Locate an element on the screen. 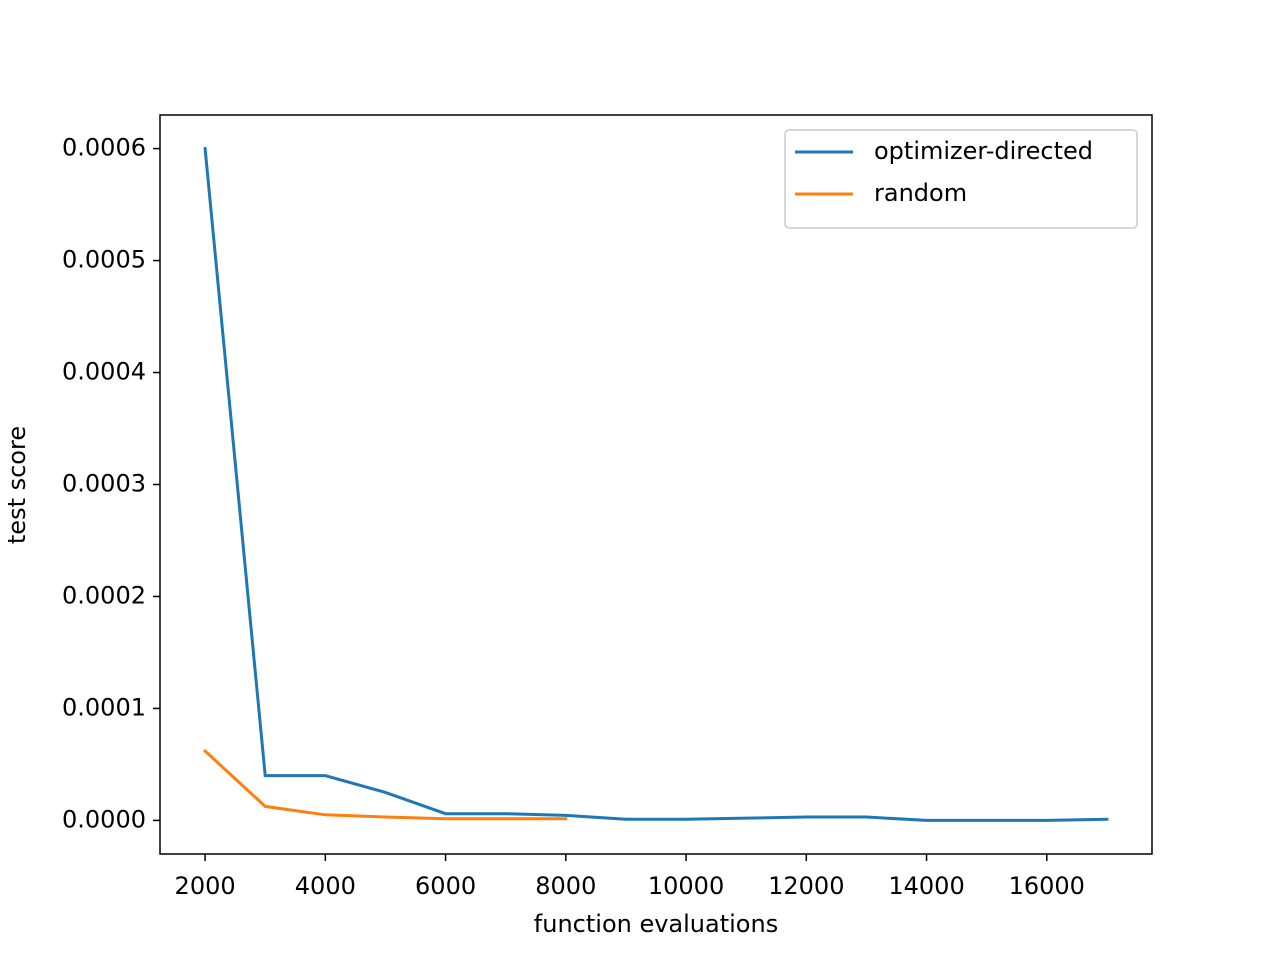 The height and width of the screenshot is (960, 1280). legend-box is located at coordinates (961, 179).